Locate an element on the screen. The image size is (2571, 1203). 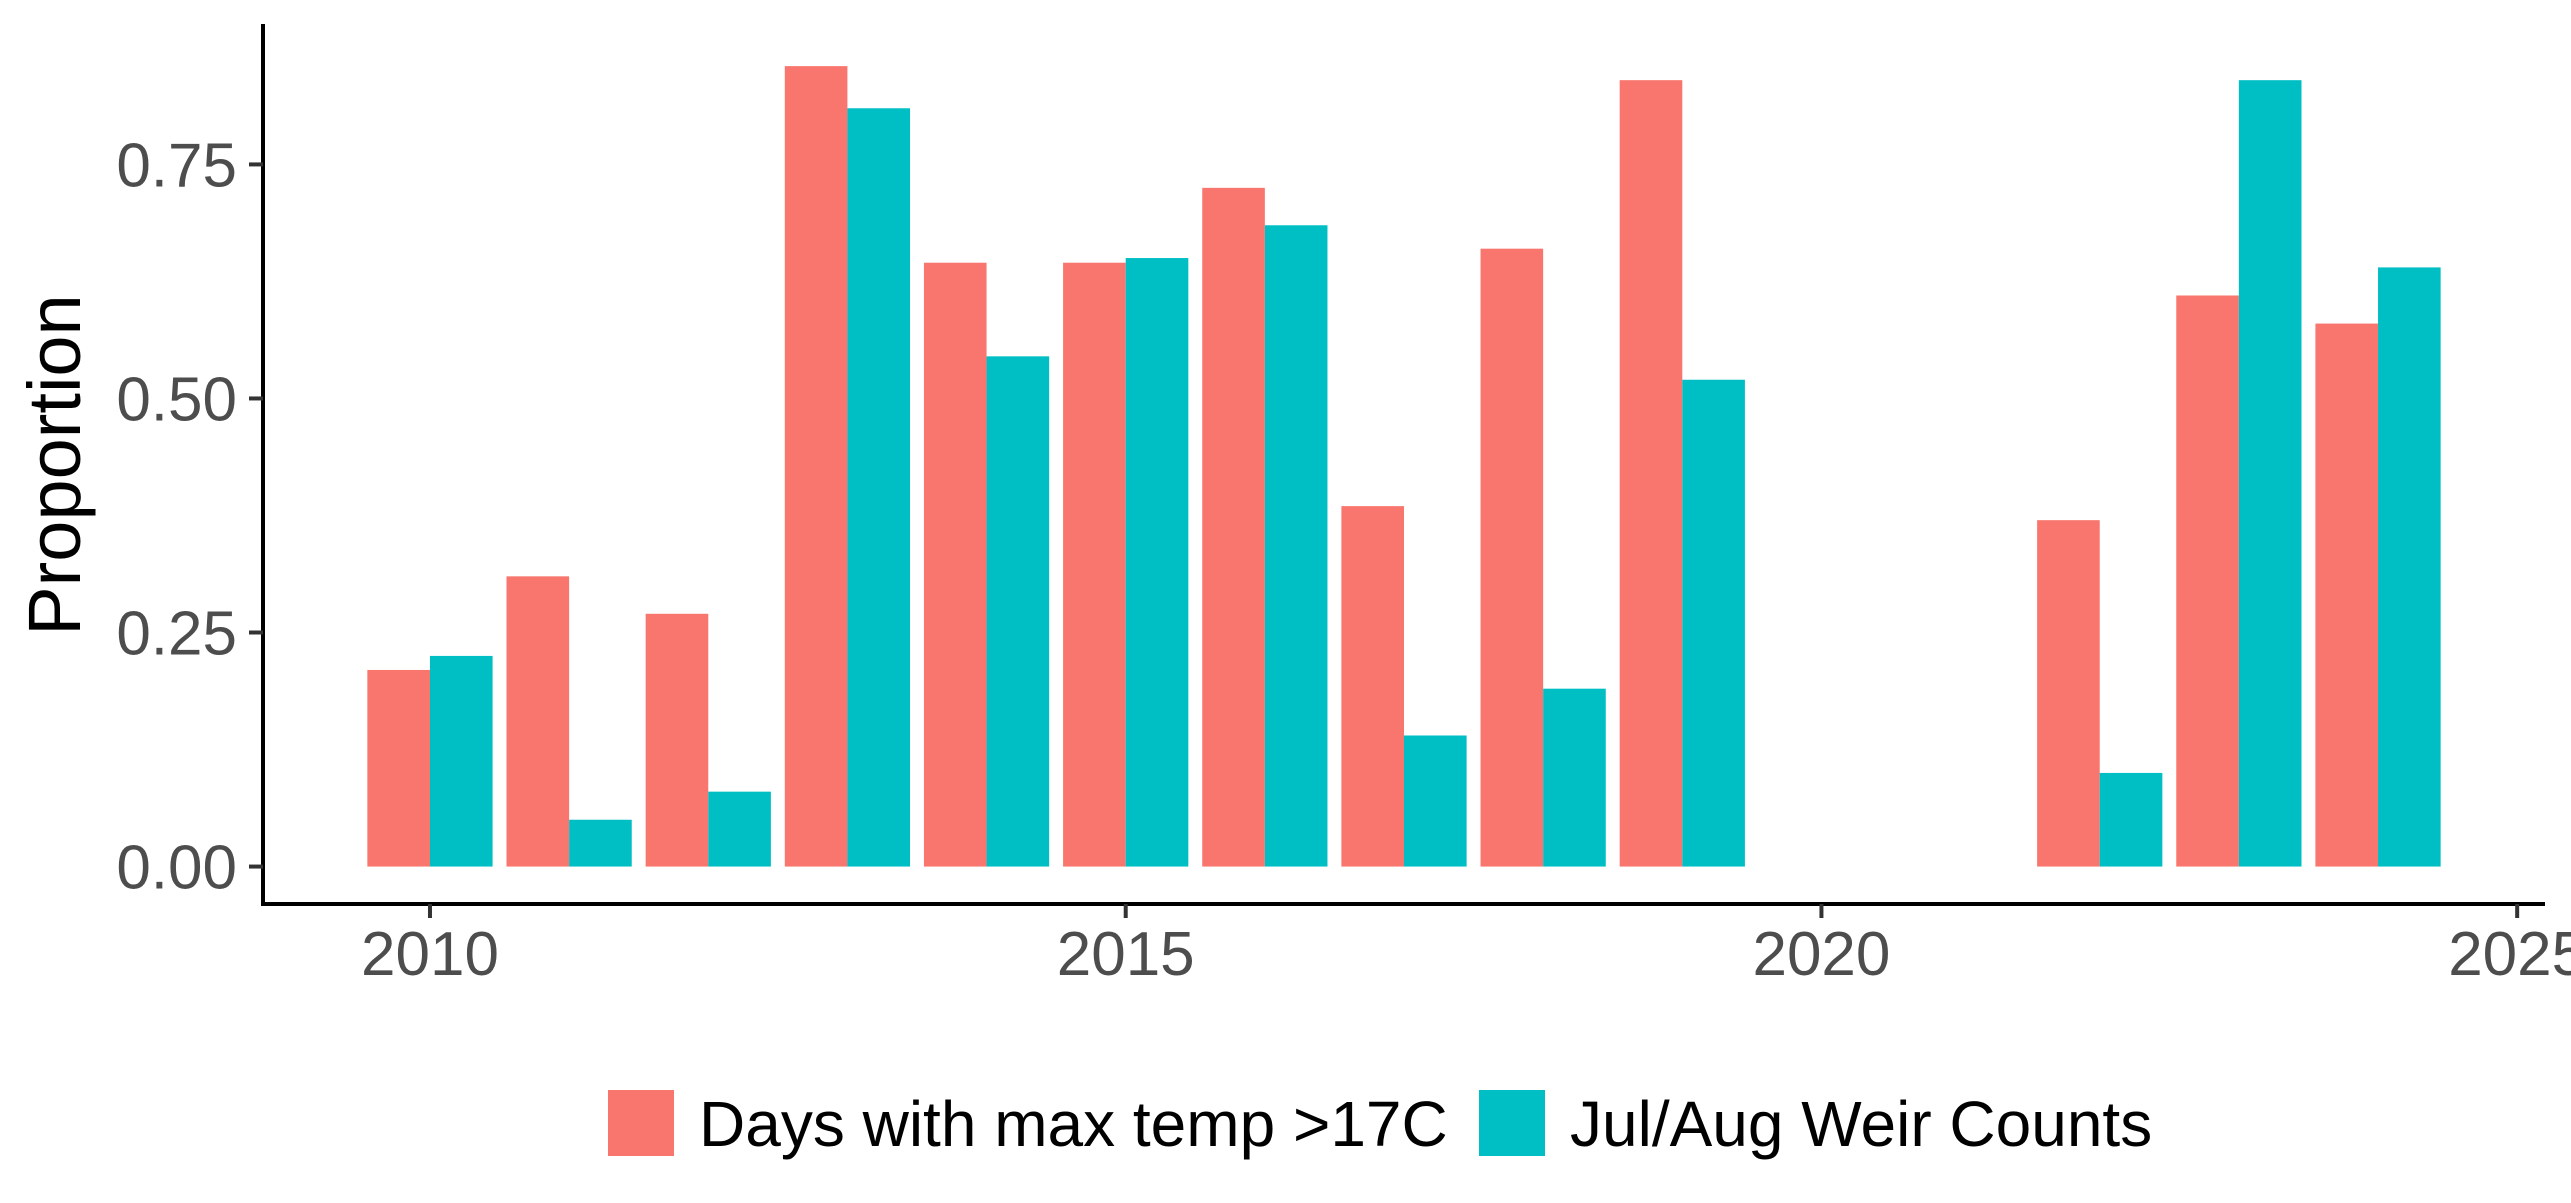
y-ticks: 0.00 0.25 0.50 0.75 is located at coordinates (189, 517).